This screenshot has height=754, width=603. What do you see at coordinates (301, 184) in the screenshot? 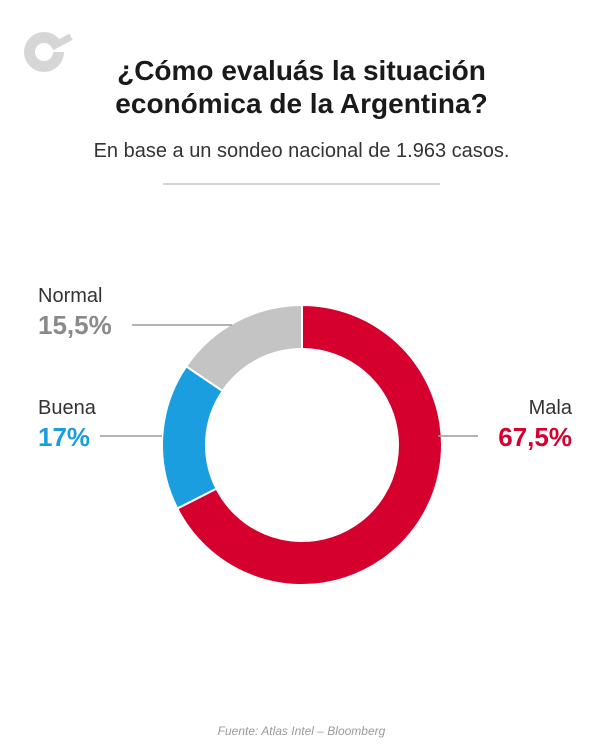
I see `divider` at bounding box center [301, 184].